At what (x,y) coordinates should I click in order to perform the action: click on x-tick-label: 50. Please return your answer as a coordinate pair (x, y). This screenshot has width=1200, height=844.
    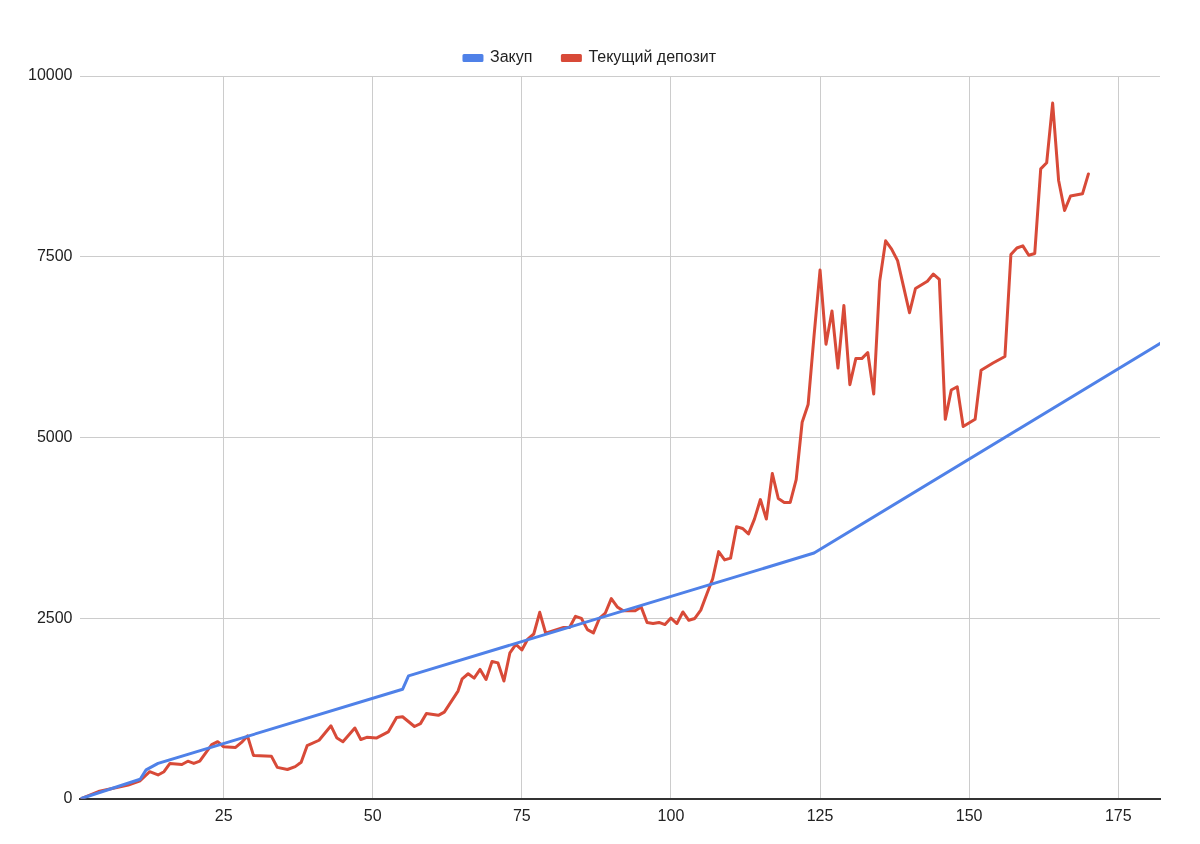
    Looking at the image, I should click on (372, 815).